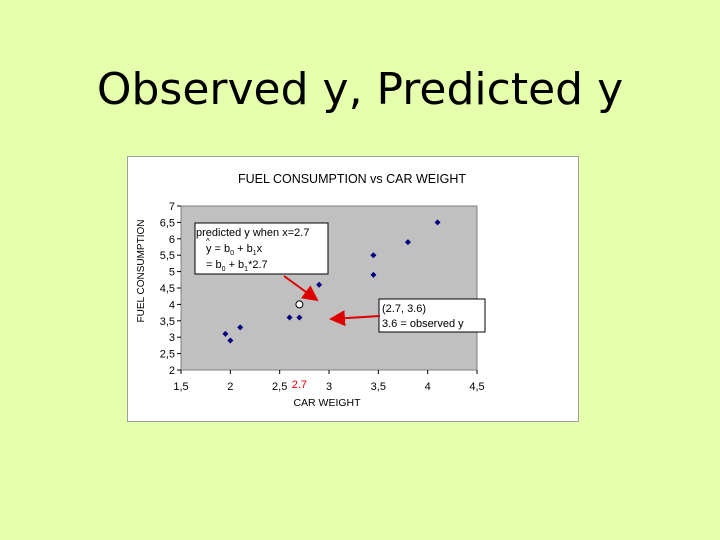 Image resolution: width=720 pixels, height=540 pixels. I want to click on y-tick-label: 5, so click(172, 273).